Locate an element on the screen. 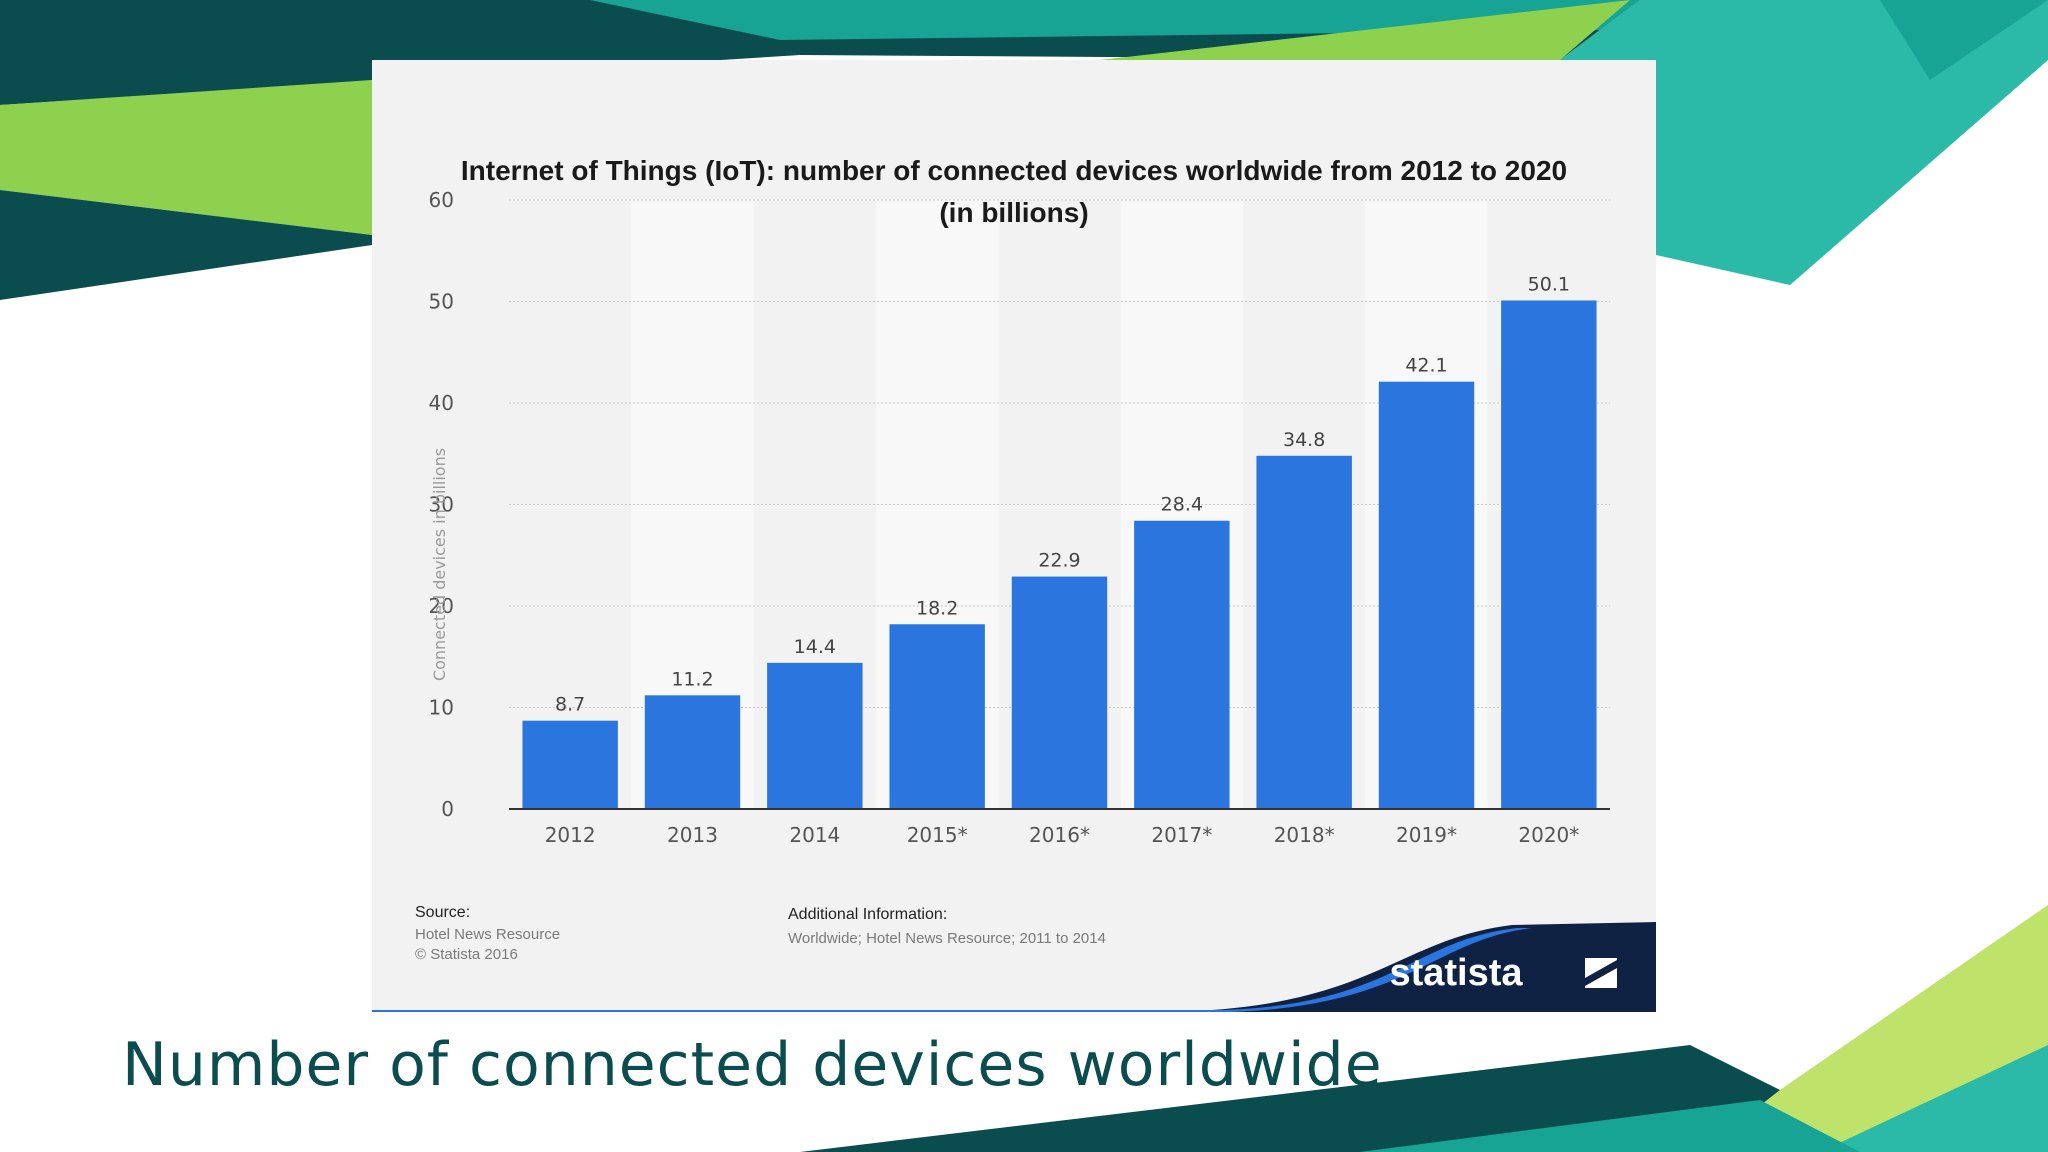  bg-shape-dark-left is located at coordinates (186, 245).